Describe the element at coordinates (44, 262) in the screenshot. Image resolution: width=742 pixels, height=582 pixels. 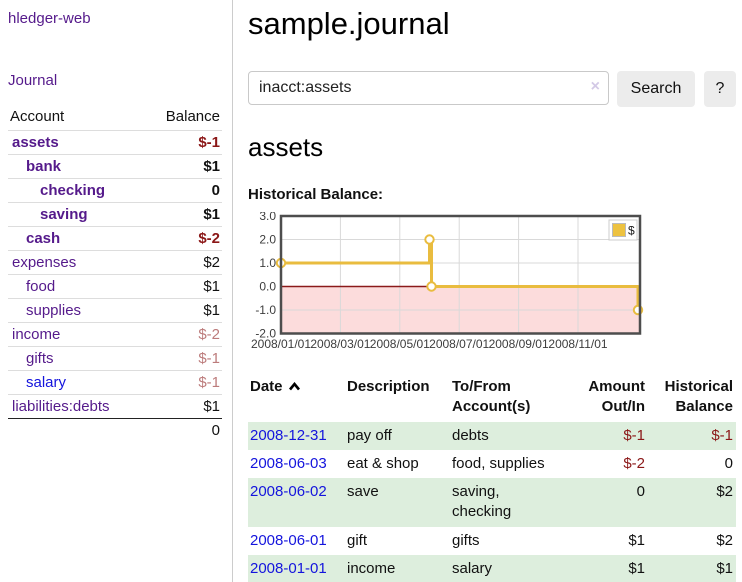
I see `account-link-expenses: expenses` at that location.